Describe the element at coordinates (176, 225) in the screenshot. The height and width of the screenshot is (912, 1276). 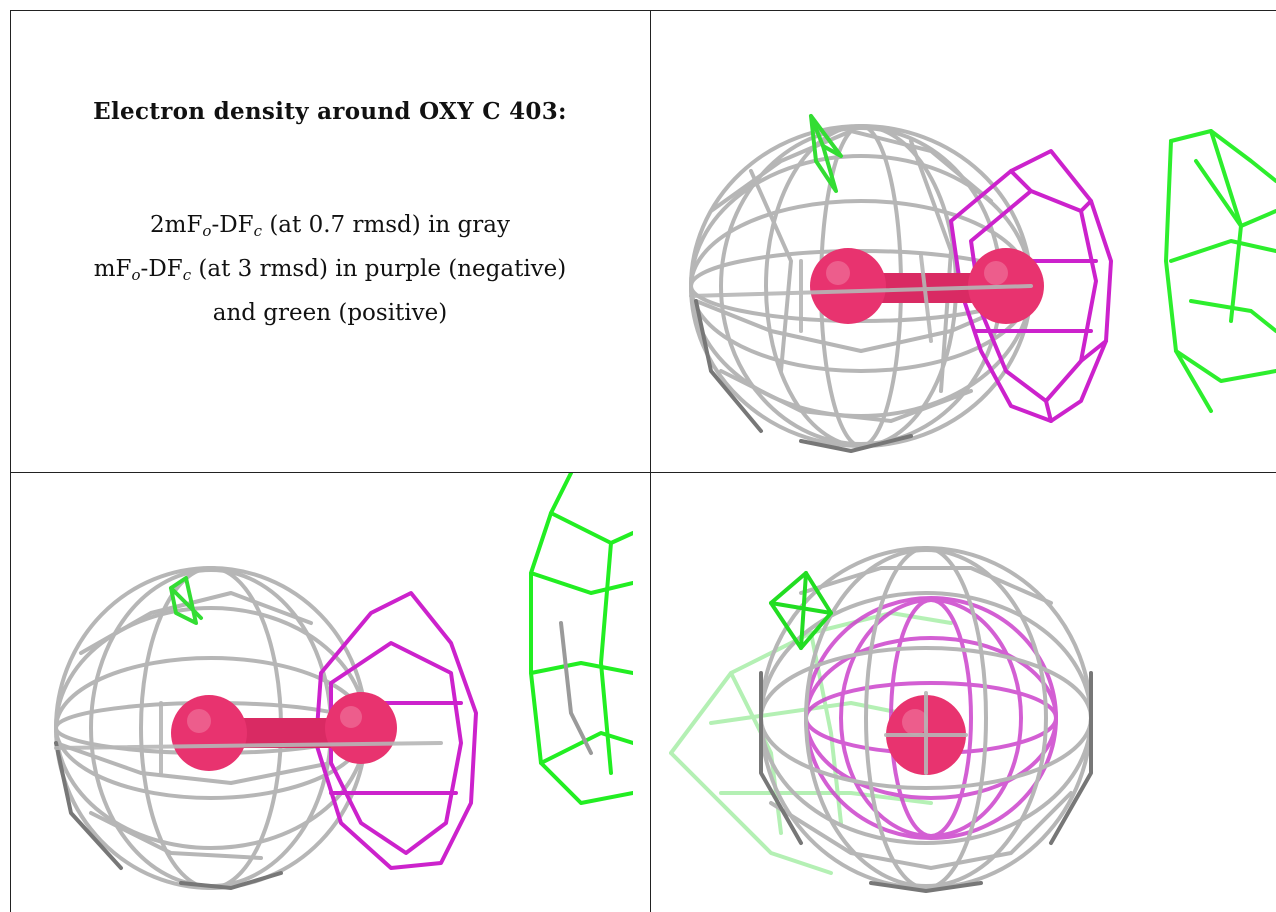
I see `legend-gray-text-a: 2mF` at that location.